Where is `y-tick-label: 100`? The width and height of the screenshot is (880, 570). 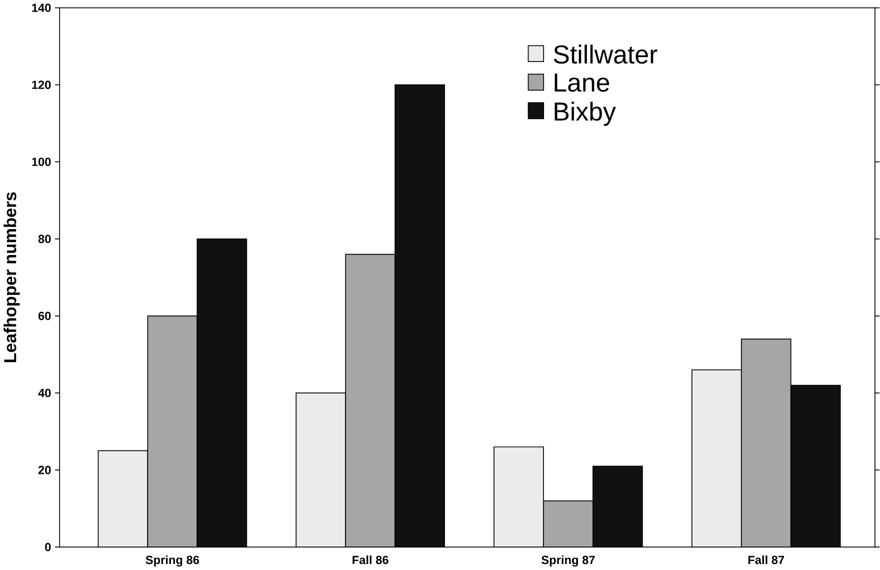 y-tick-label: 100 is located at coordinates (41, 162).